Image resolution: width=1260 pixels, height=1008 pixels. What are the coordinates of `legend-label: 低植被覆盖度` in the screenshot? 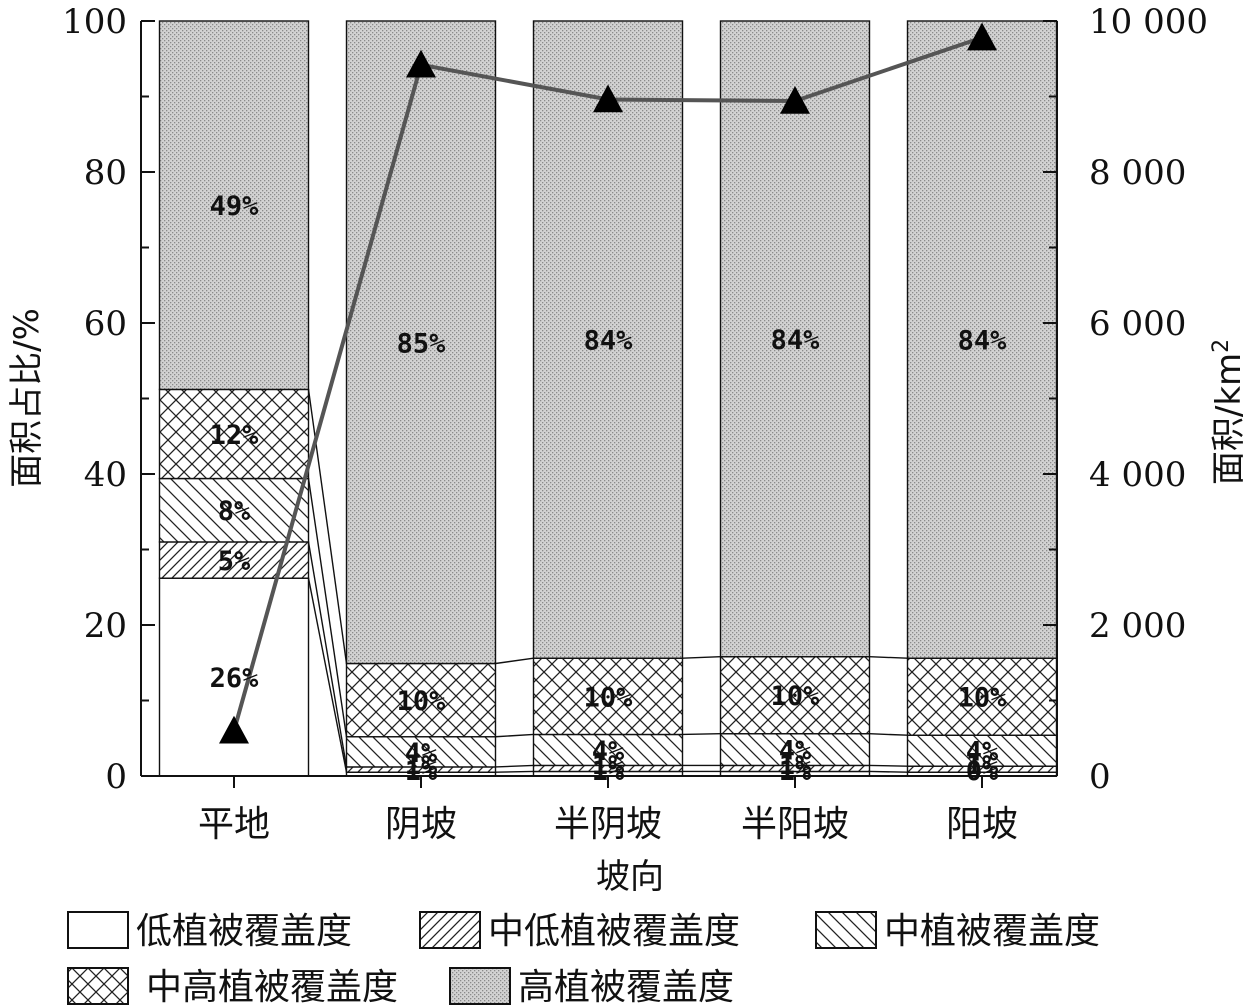 It's located at (244, 931).